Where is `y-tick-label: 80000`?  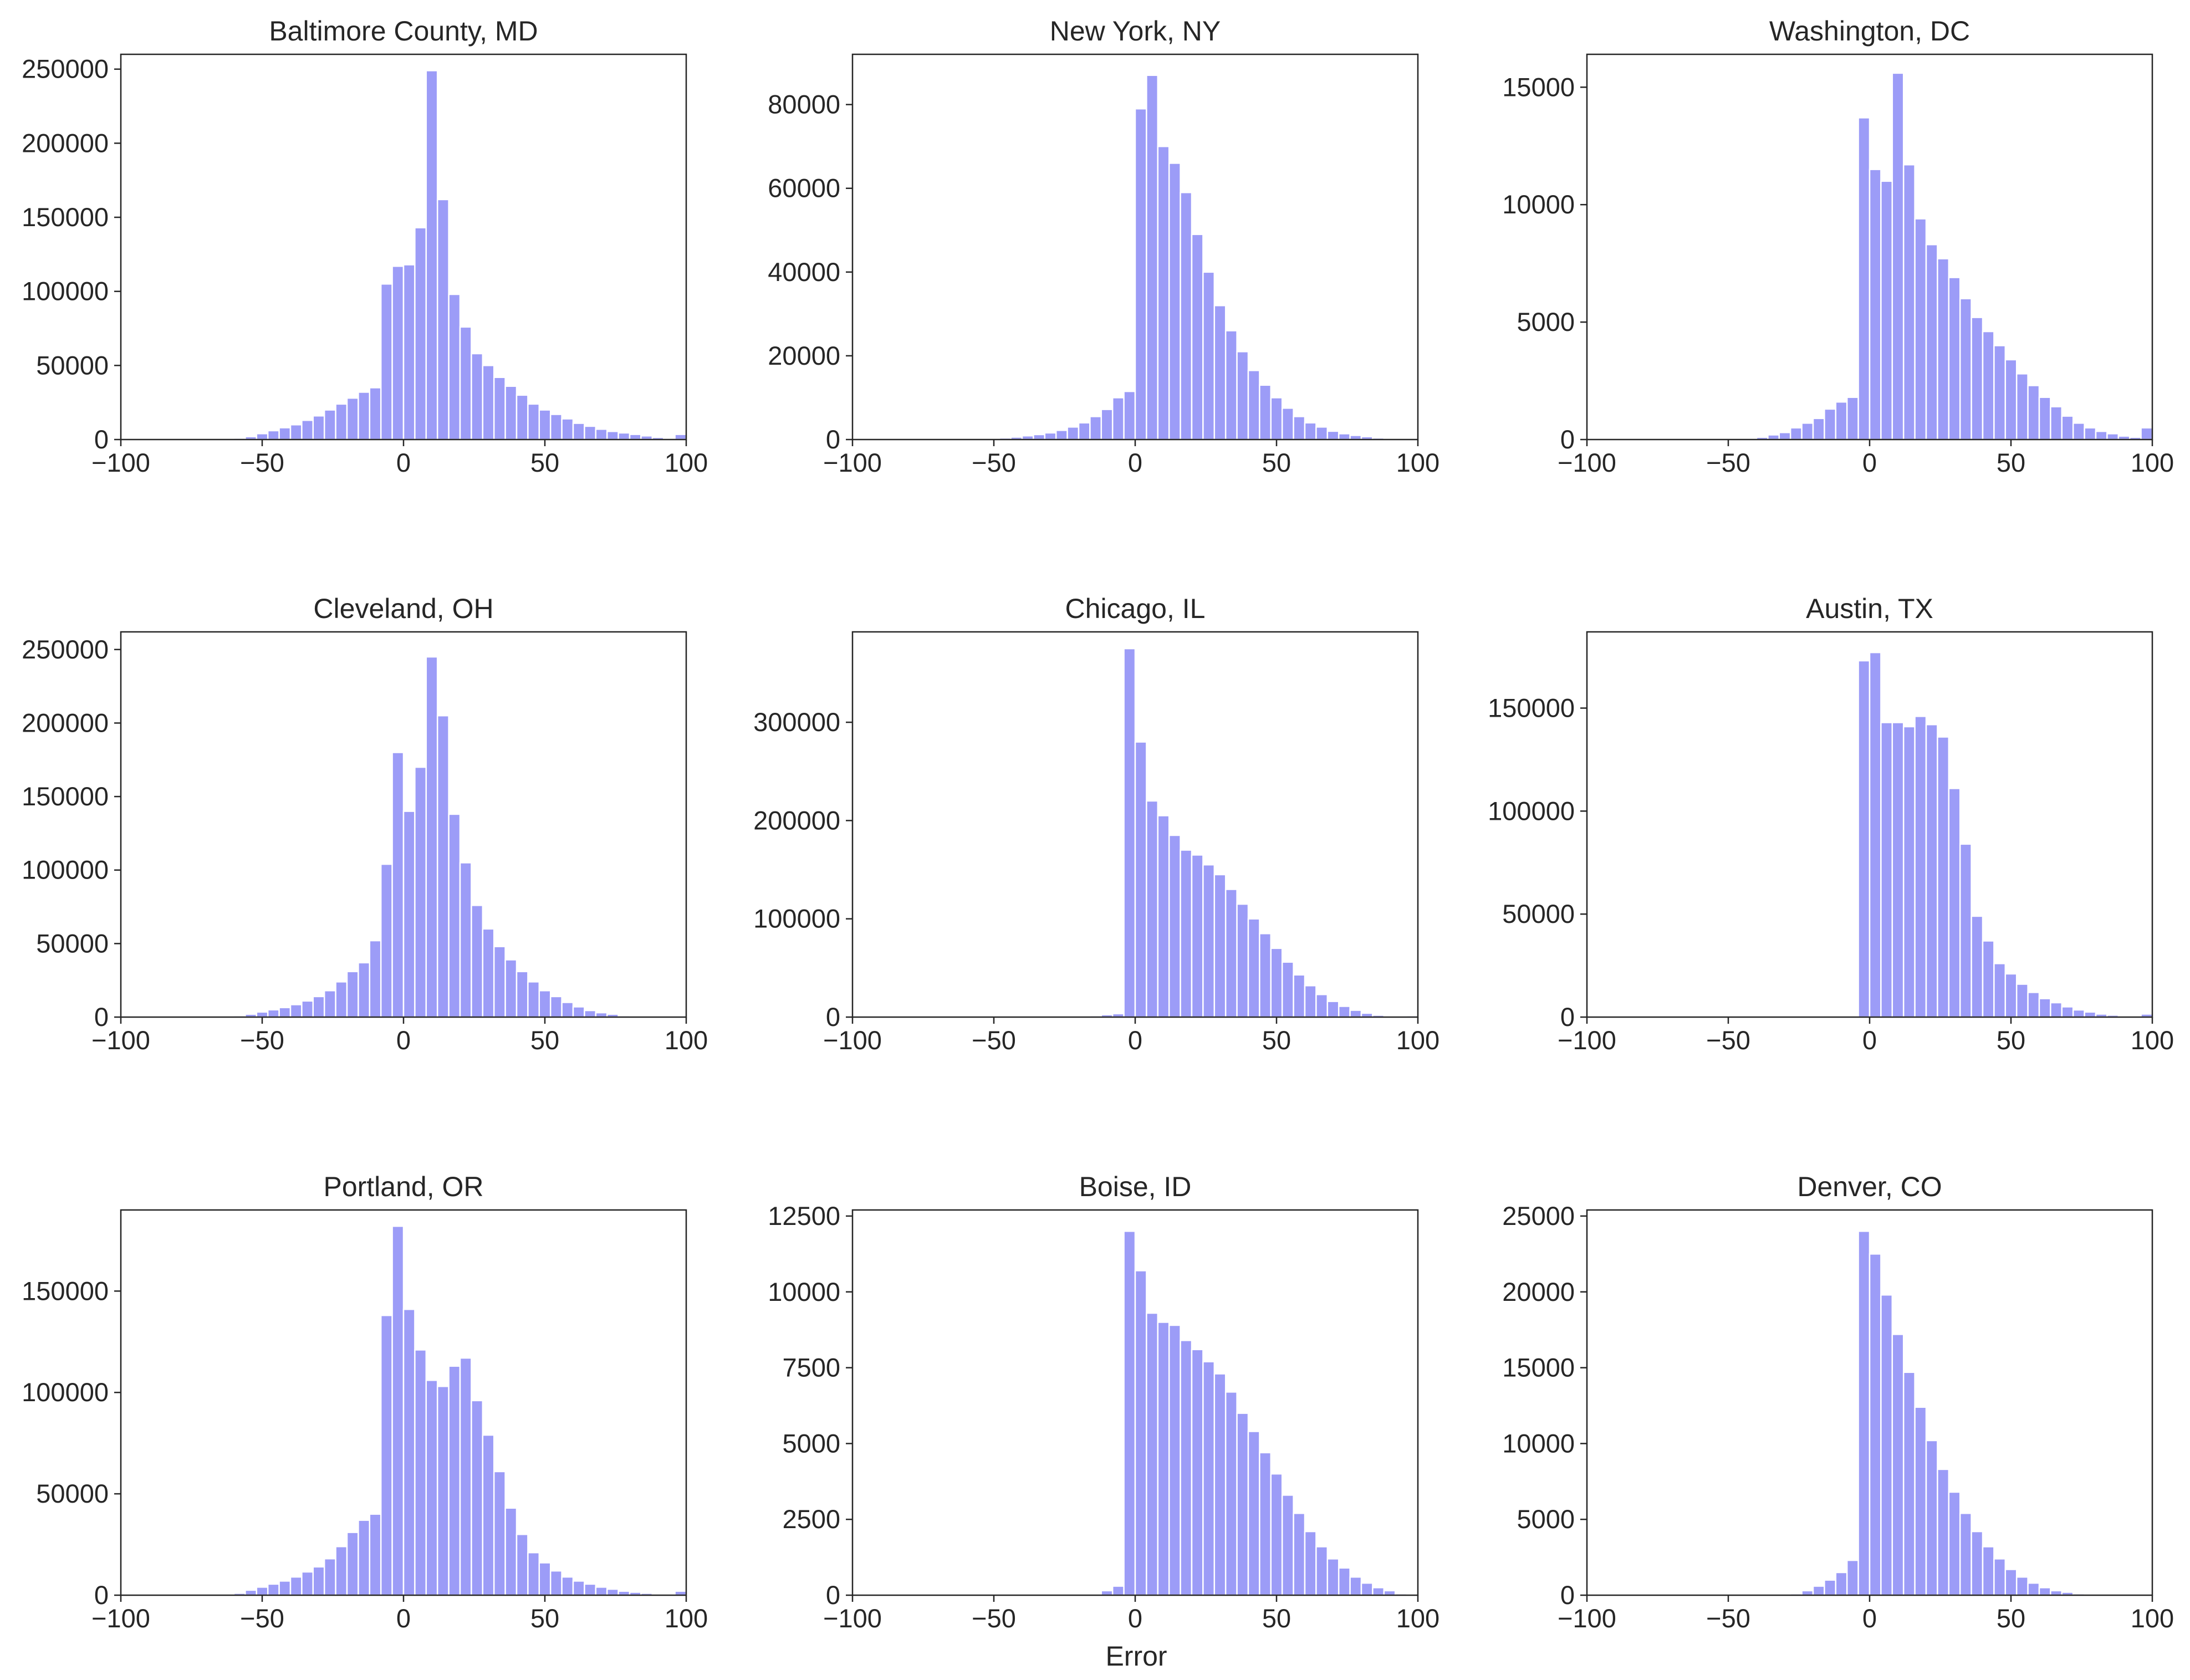 y-tick-label: 80000 is located at coordinates (804, 104).